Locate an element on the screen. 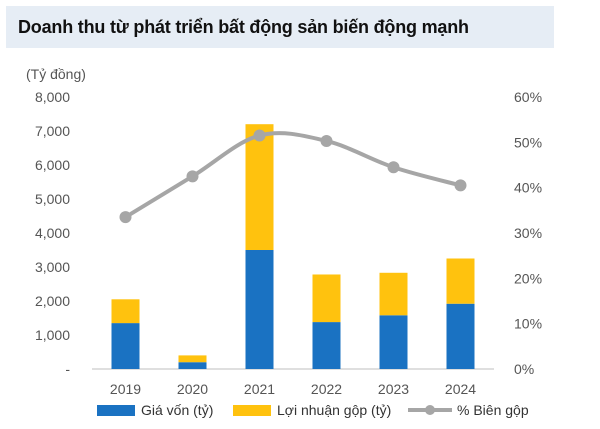  y-right-tick-label: 20% is located at coordinates (528, 278).